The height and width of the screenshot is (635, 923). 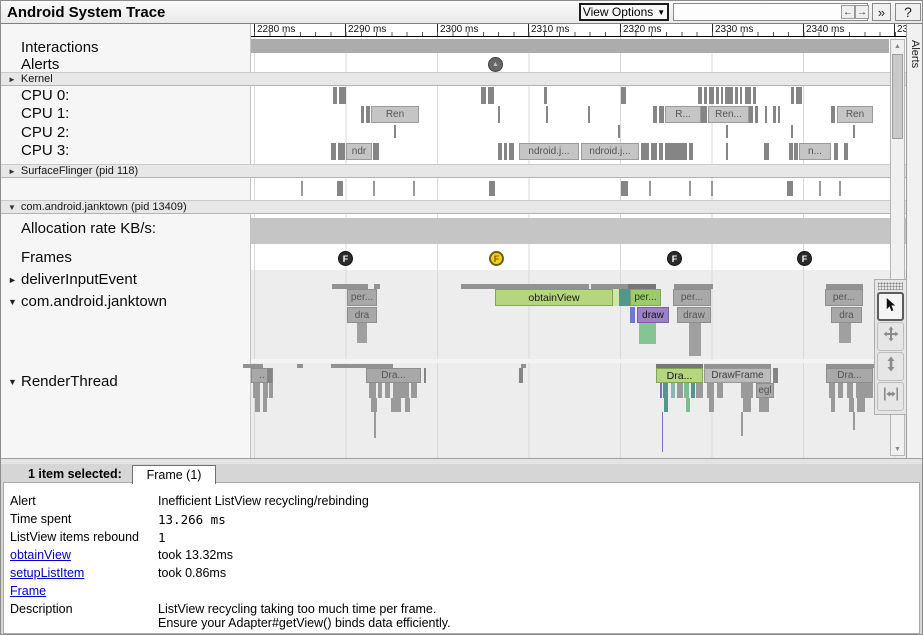 I want to click on trace-slice: draw, so click(x=694, y=315).